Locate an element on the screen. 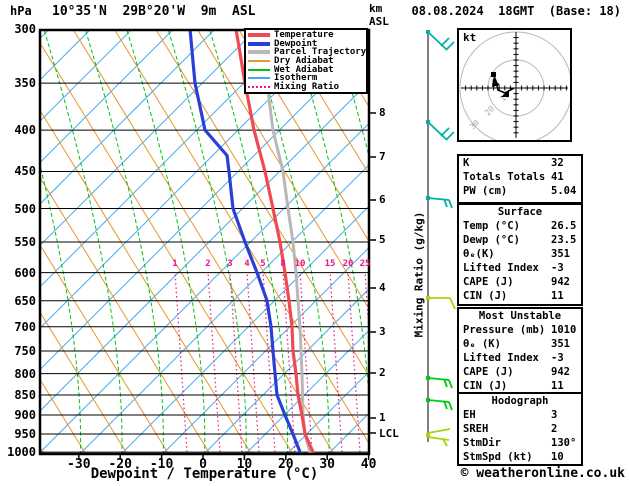 This screenshot has height=486, width=629. table-row: θₑ(K) 351 is located at coordinates (520, 254).